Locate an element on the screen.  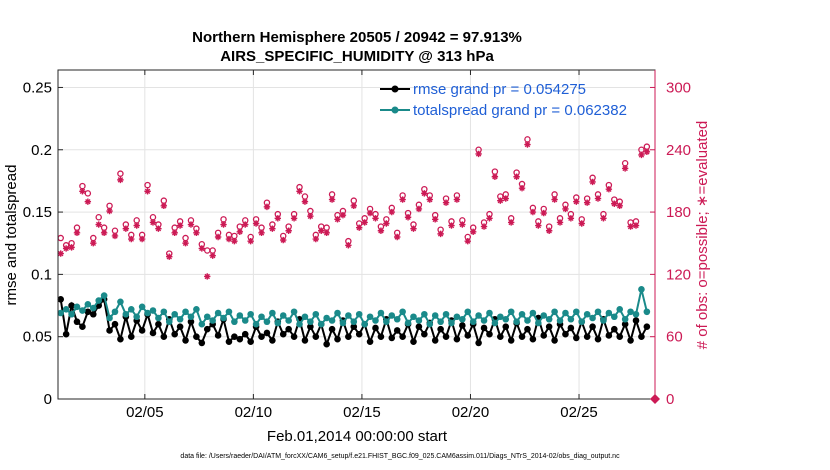
y-left-tick-label: 0.2 is located at coordinates (41, 150).